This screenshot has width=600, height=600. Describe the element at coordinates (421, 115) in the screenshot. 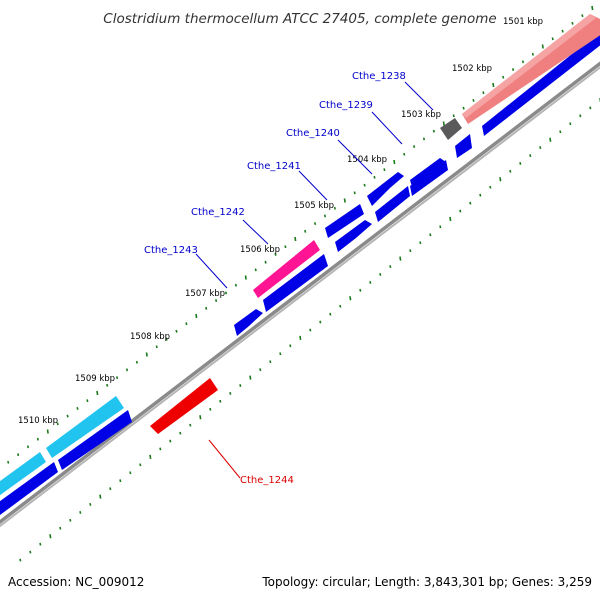

I see `kbp-label: 1503 kbp` at that location.